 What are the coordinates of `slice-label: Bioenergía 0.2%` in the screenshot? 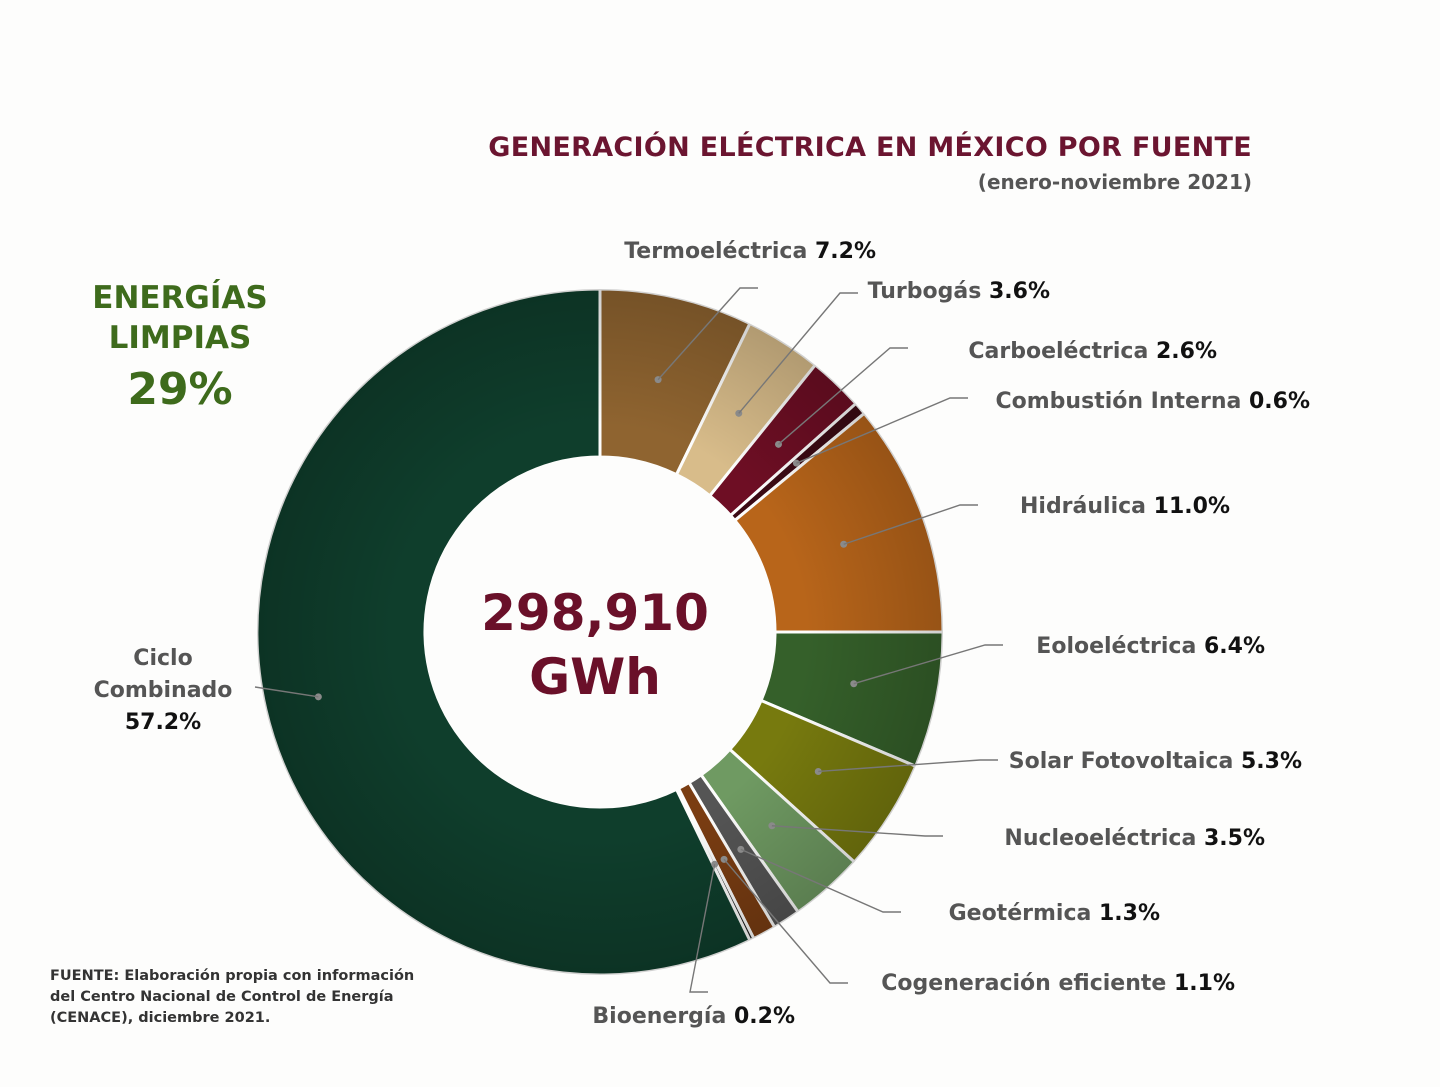 It's located at (693, 1016).